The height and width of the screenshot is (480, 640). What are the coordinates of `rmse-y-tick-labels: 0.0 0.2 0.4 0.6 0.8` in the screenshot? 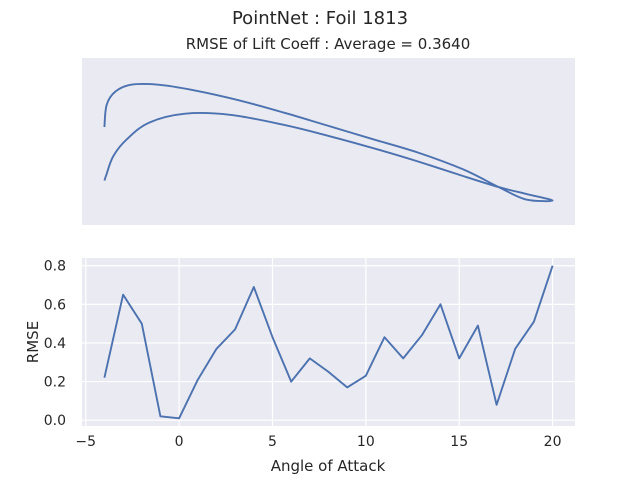 It's located at (55, 344).